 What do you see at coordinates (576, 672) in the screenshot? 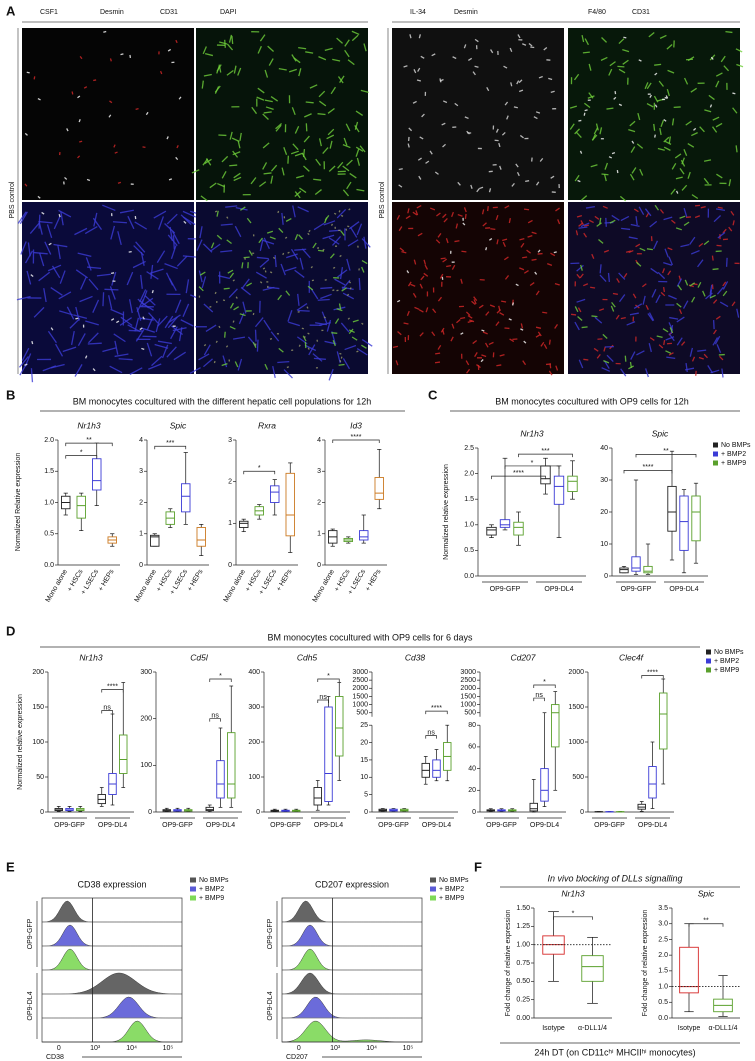
I see `y-tick-label: 2000` at bounding box center [576, 672].